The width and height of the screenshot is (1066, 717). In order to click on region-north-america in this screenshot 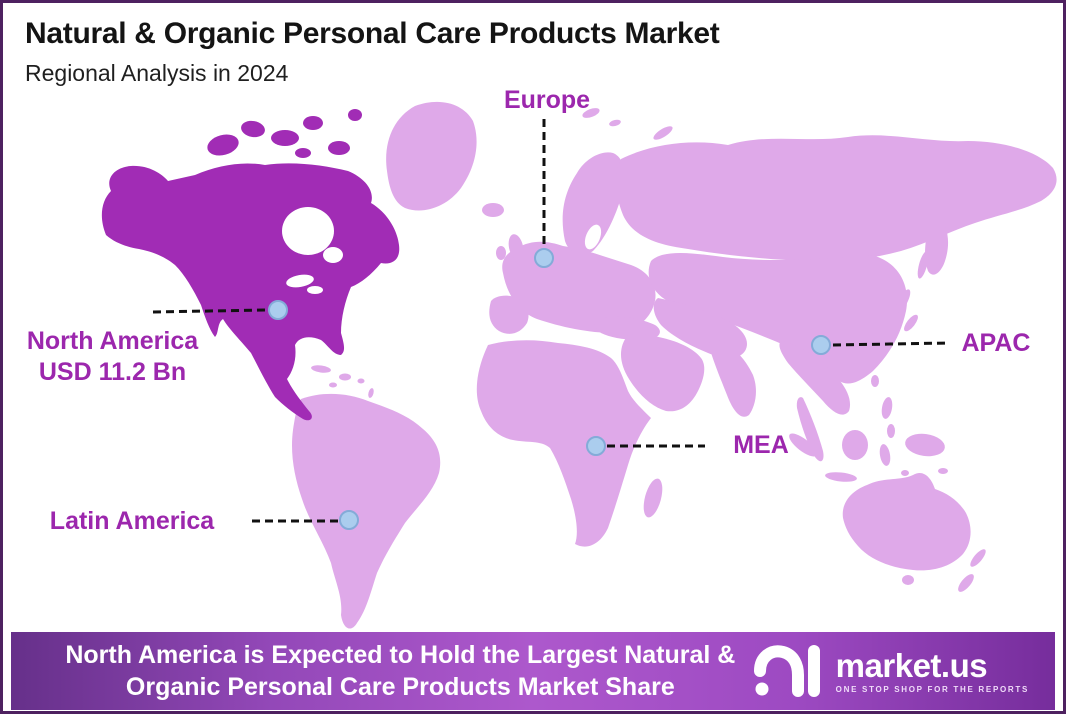, I will do `click(250, 265)`.